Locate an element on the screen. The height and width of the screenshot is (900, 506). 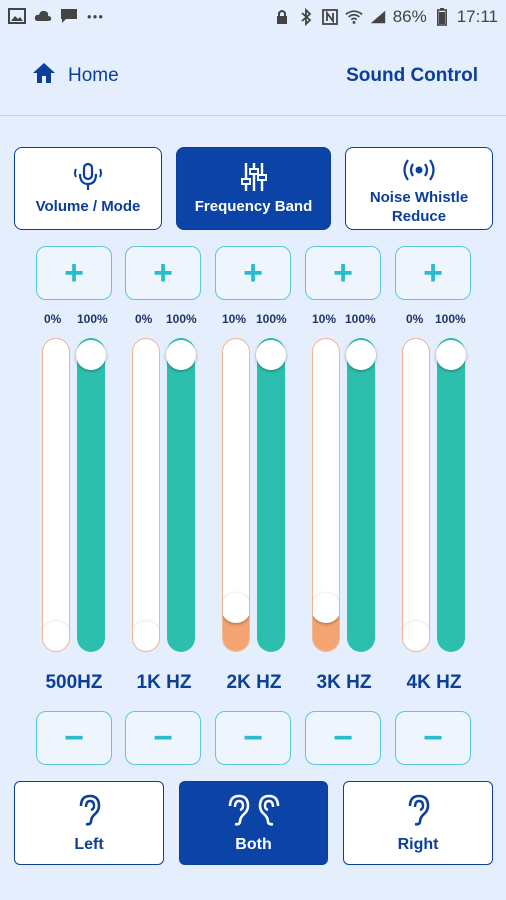
left-percent-3khz: 10% is located at coordinates (324, 319).